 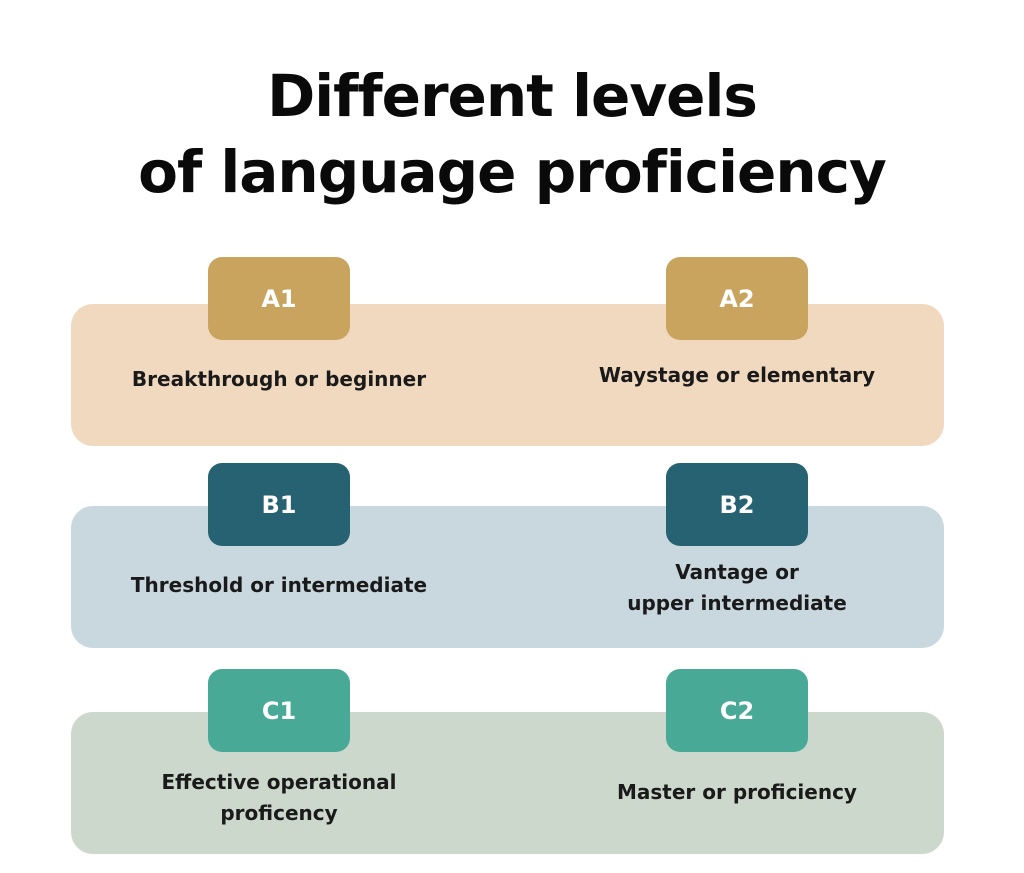 I want to click on level-label-b2: Vantage or upper intermediate, so click(x=737, y=588).